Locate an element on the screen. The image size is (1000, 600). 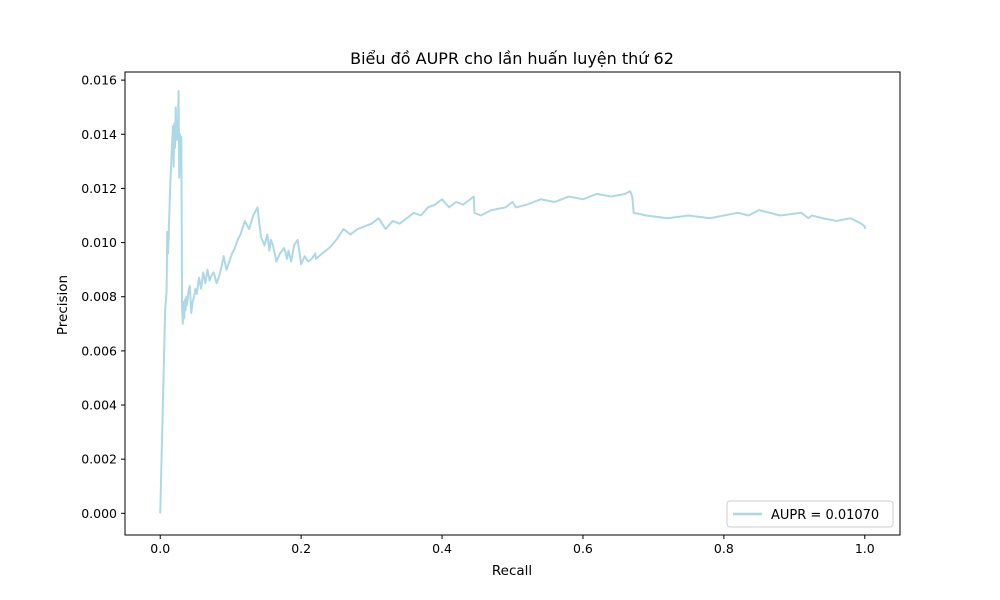
y-tick-label: 0.006 is located at coordinates (99, 350).